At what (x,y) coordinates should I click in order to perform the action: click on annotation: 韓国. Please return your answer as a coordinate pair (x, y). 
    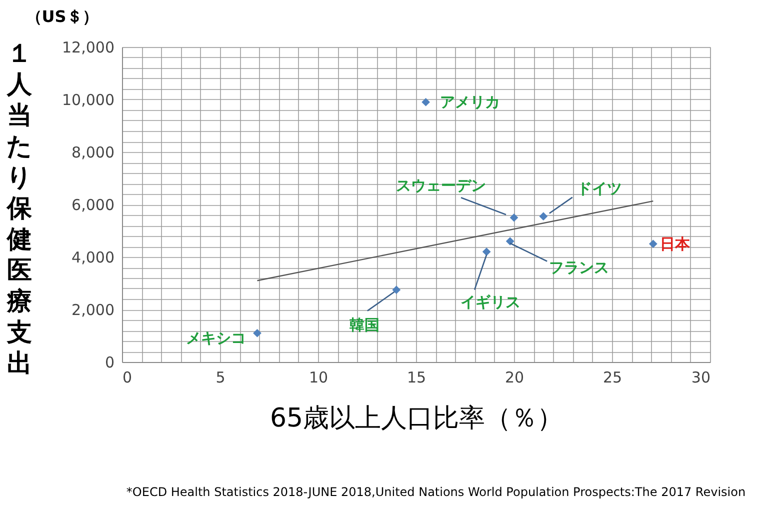
    Looking at the image, I should click on (364, 325).